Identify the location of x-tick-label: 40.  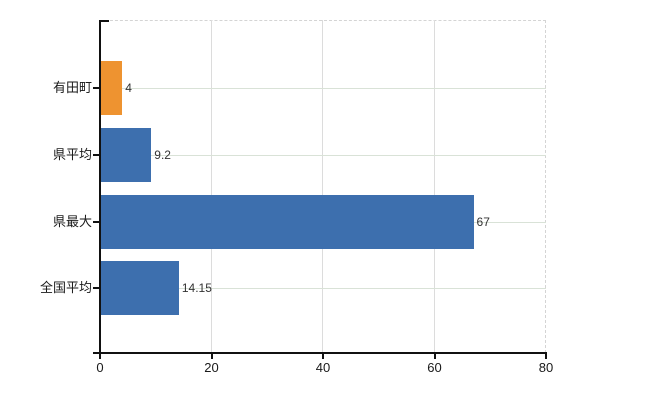
(323, 367).